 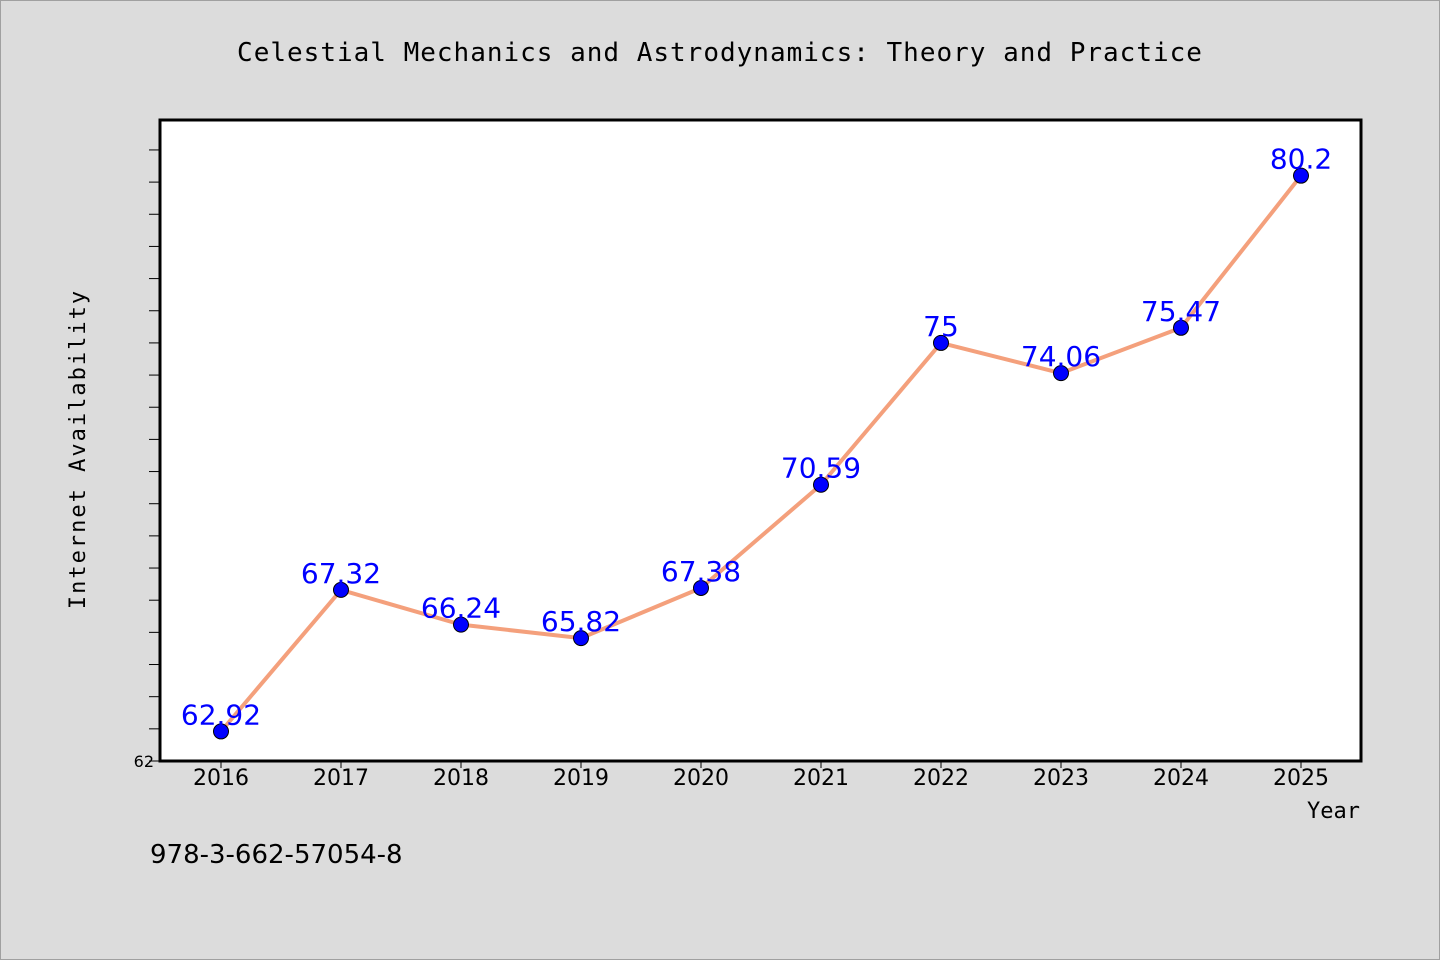 I want to click on y-axis-label: Internet Availability, so click(x=78, y=449).